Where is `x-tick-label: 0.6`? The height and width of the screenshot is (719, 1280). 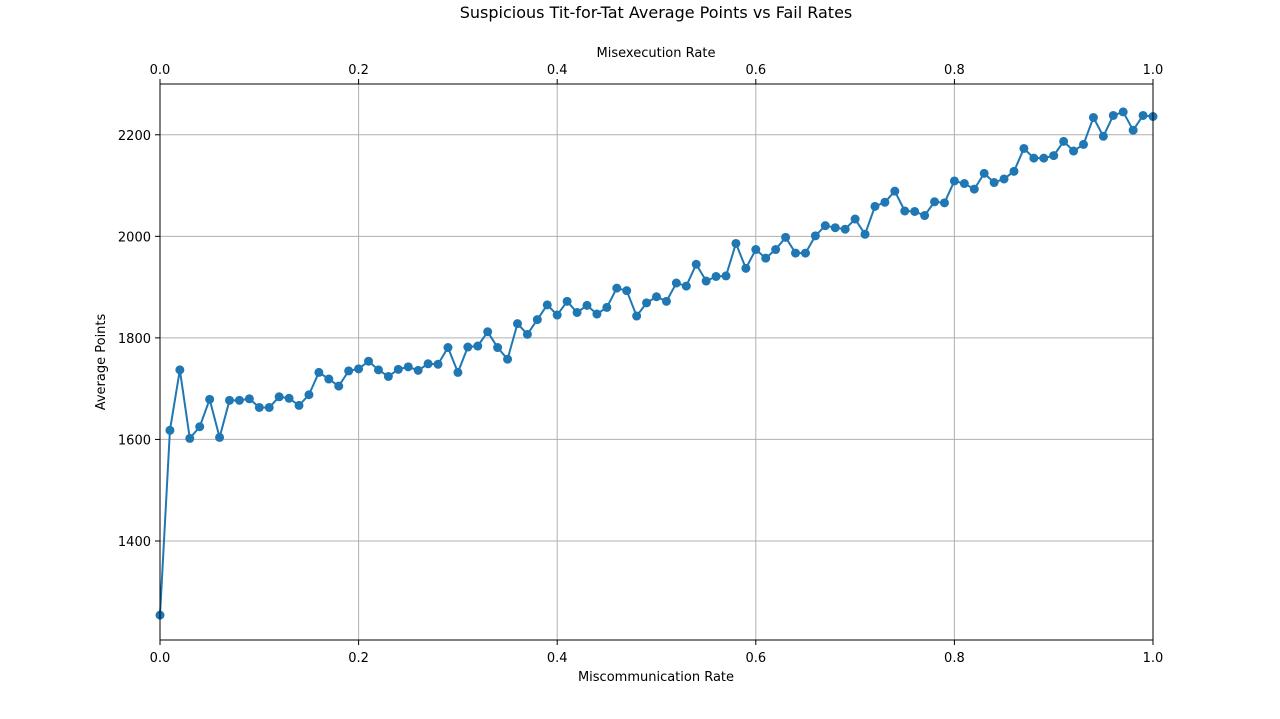
x-tick-label: 0.6 is located at coordinates (755, 658).